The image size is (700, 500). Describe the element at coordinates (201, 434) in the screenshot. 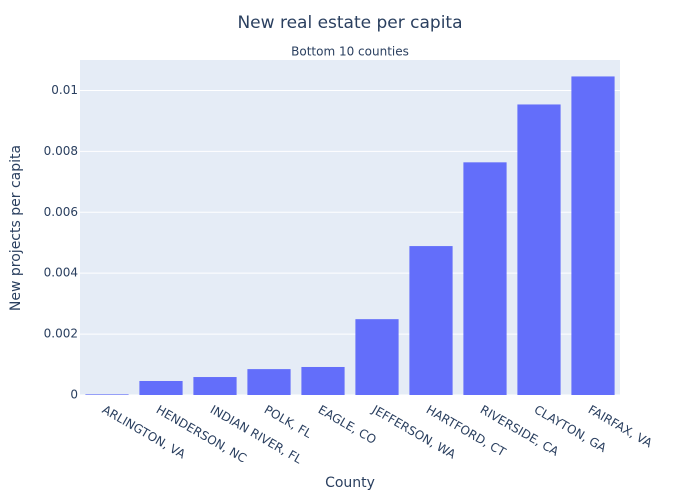

I see `x-tick-label: HENDERSON, NC` at that location.